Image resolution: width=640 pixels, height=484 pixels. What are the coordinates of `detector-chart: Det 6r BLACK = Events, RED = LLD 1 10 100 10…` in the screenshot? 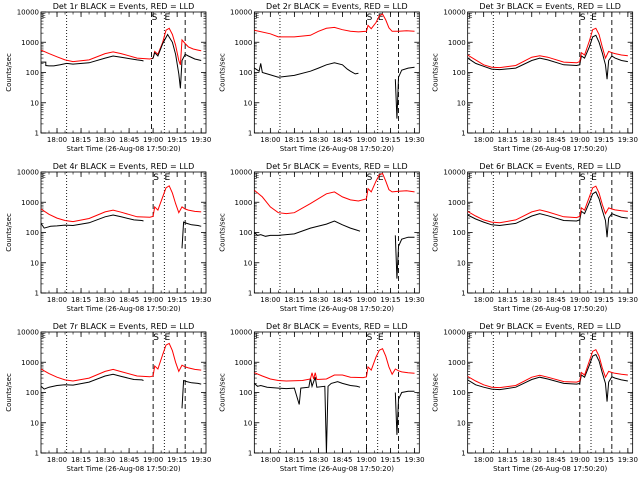 It's located at (535, 237).